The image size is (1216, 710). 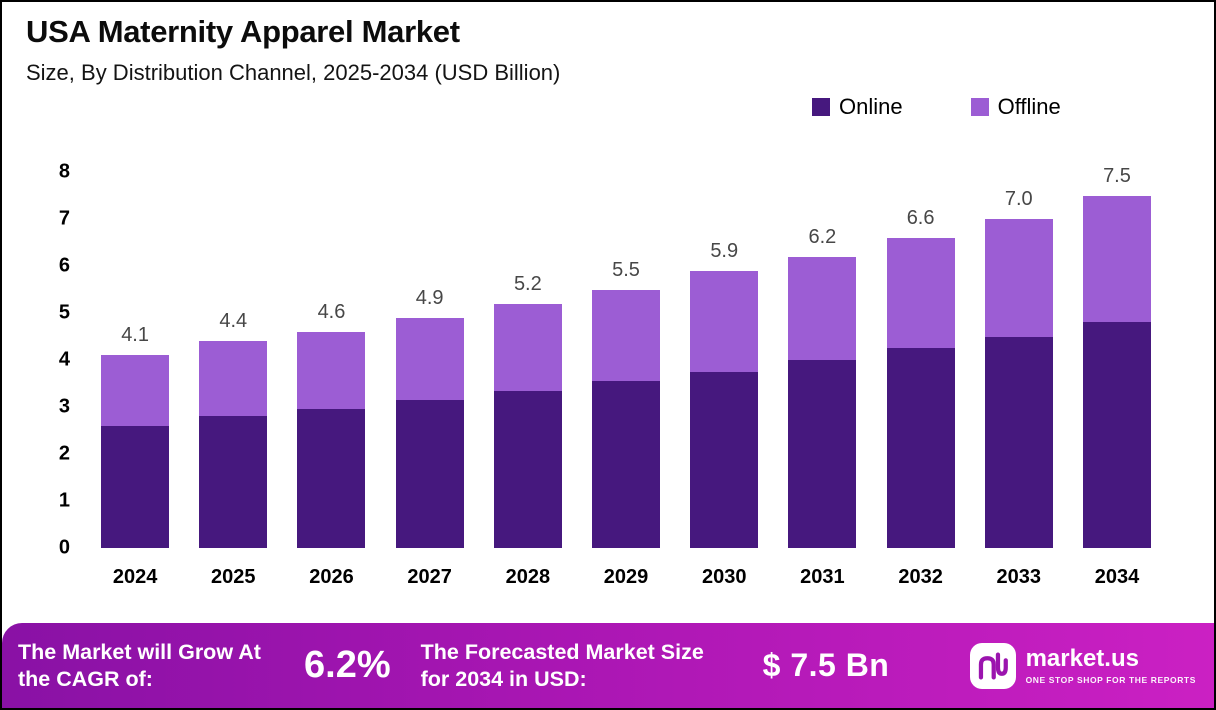 I want to click on bar-group: 4.4 2025, so click(x=233, y=380).